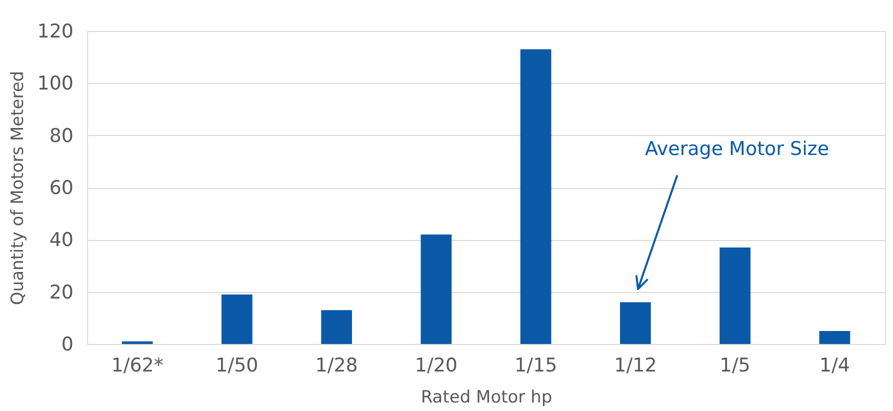 This screenshot has height=411, width=893. I want to click on x-tick-label: 1/12, so click(635, 365).